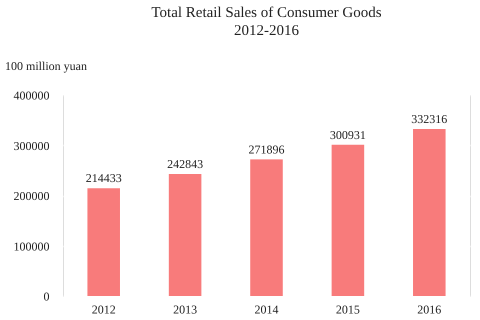  I want to click on data-label: 271896, so click(266, 149).